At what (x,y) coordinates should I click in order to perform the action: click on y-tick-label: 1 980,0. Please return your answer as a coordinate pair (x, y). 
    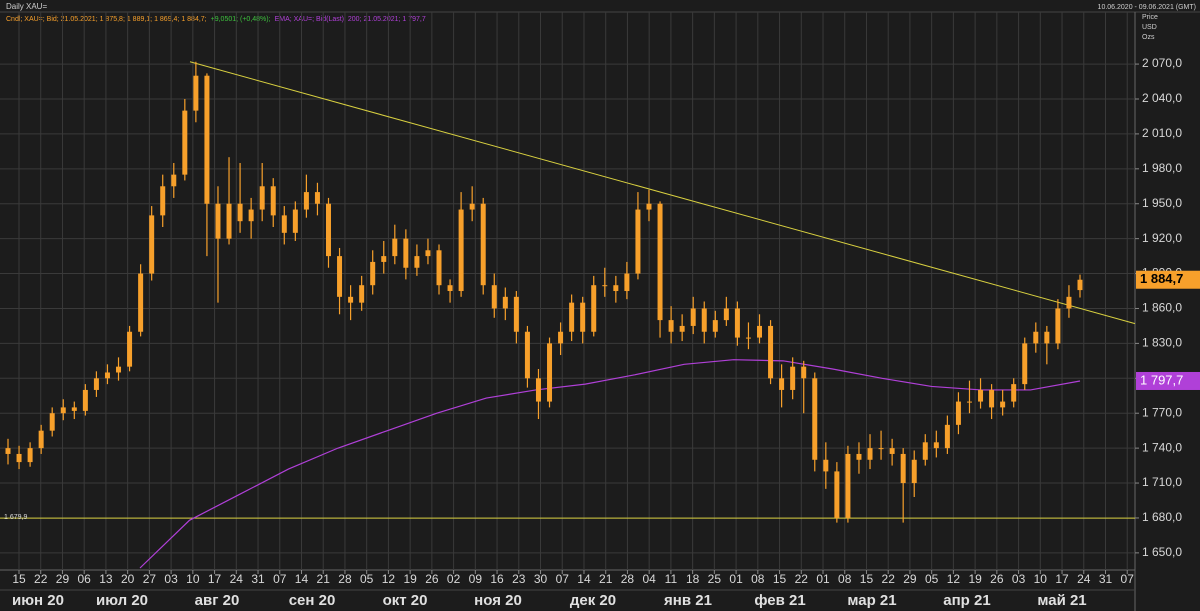
    Looking at the image, I should click on (1162, 168).